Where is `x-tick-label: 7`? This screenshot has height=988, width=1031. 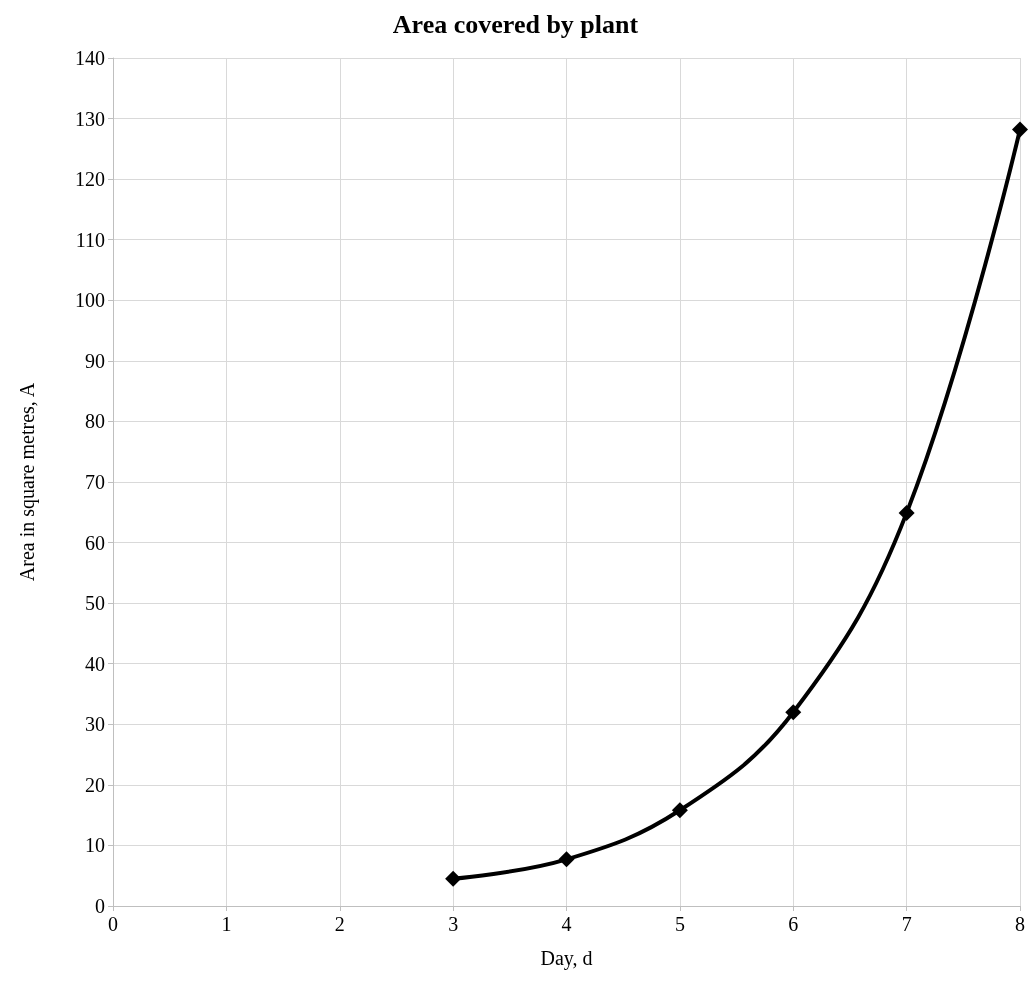
x-tick-label: 7 is located at coordinates (906, 924).